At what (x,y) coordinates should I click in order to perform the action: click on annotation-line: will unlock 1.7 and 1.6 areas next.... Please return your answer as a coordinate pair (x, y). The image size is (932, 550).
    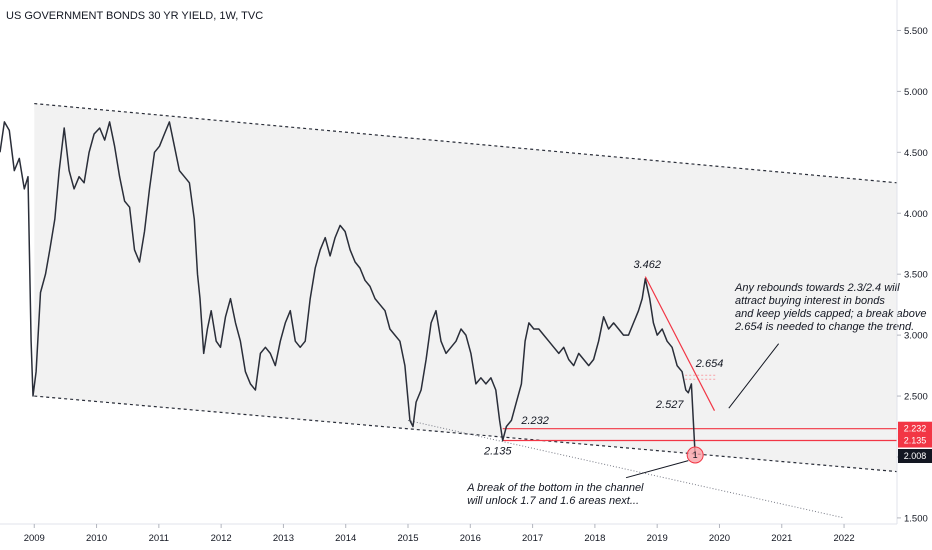
    Looking at the image, I should click on (553, 501).